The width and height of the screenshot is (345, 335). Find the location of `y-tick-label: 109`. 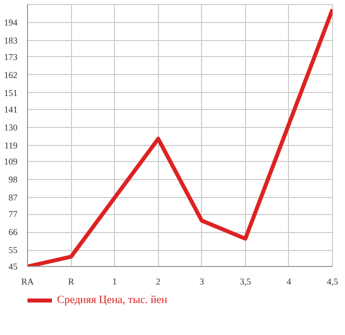

y-tick-label: 109 is located at coordinates (11, 161).